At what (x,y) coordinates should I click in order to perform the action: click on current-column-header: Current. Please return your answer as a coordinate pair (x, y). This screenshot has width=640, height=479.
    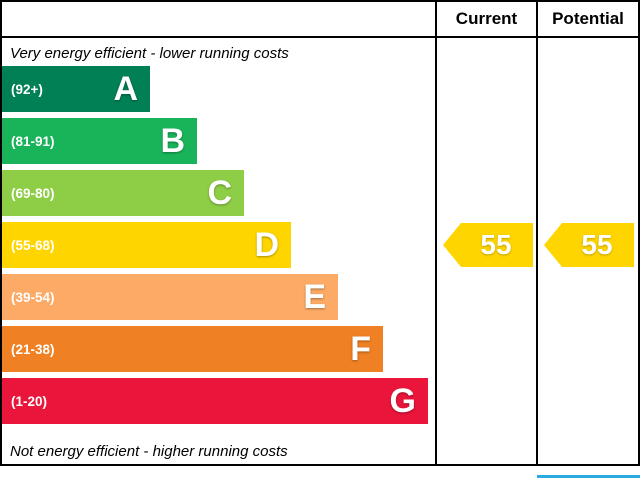
    Looking at the image, I should click on (485, 20).